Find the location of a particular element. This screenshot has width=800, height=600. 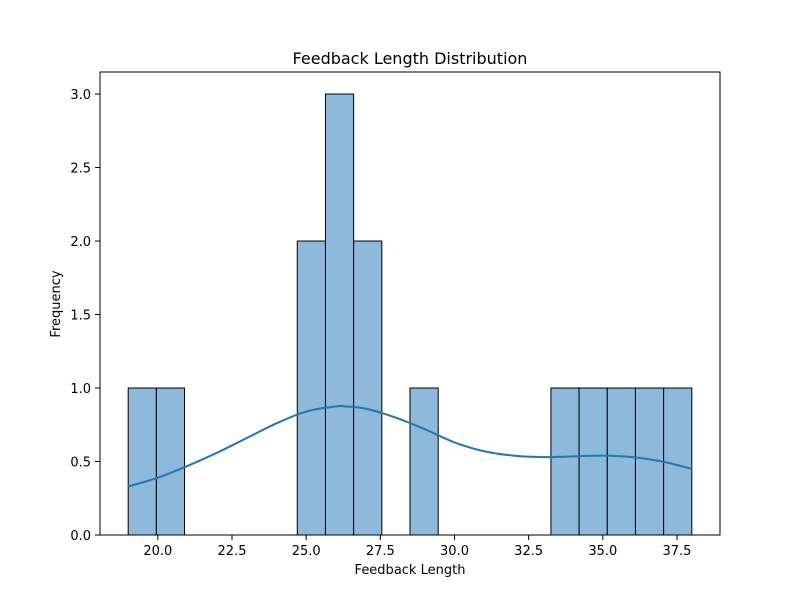

x-tick-label: 22.5 is located at coordinates (232, 551).